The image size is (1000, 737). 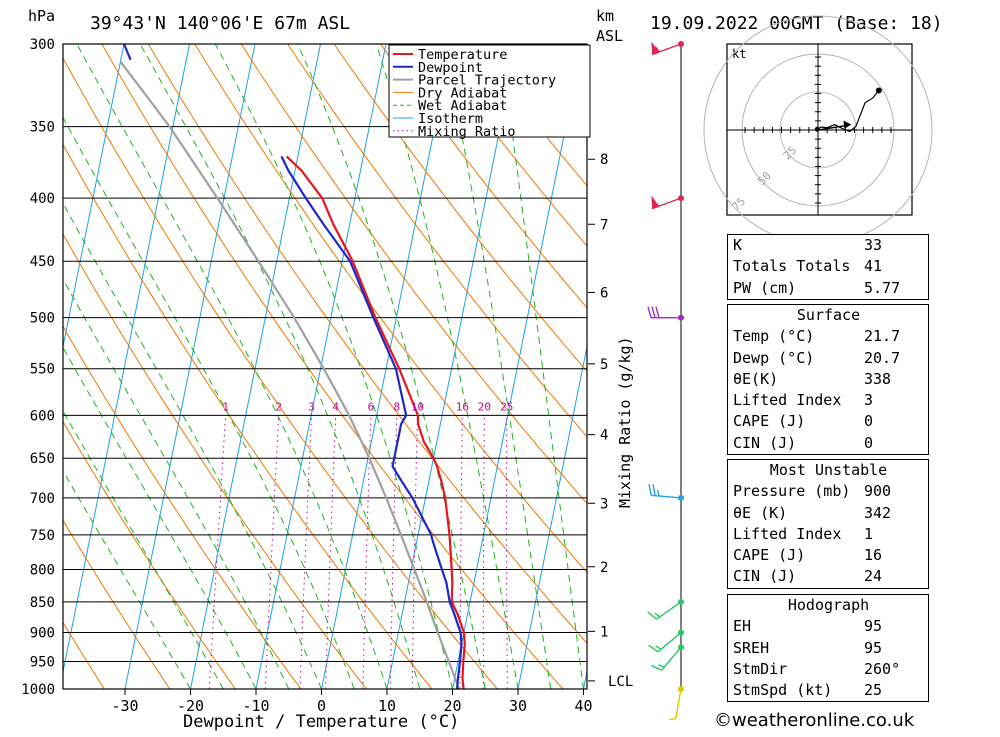 I want to click on km-tick-label: 2, so click(x=604, y=568).